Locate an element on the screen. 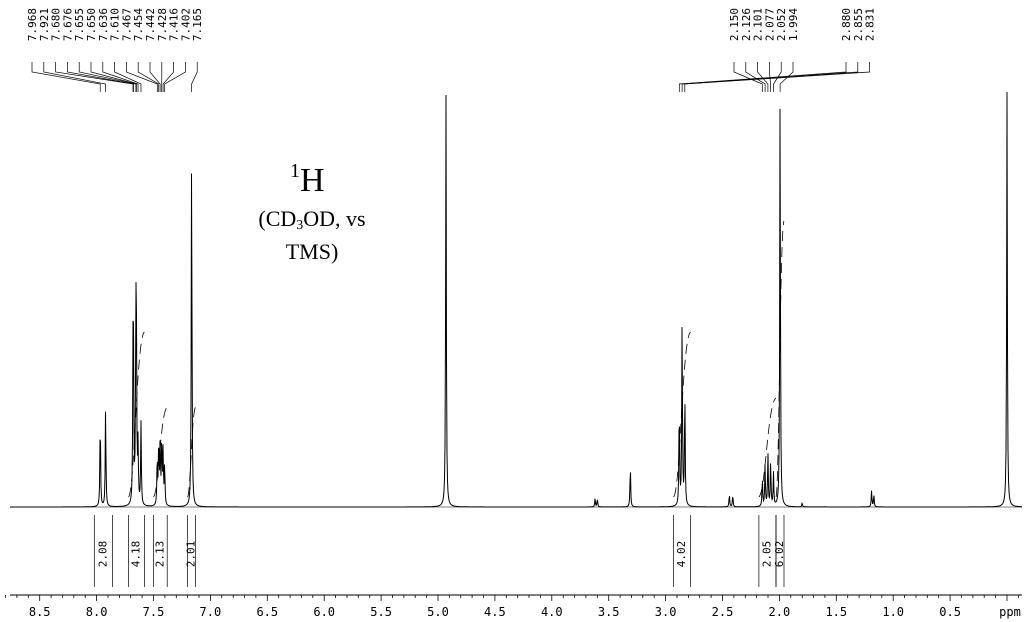 The image size is (1027, 622). peak-label: 7.636 is located at coordinates (103, 24).